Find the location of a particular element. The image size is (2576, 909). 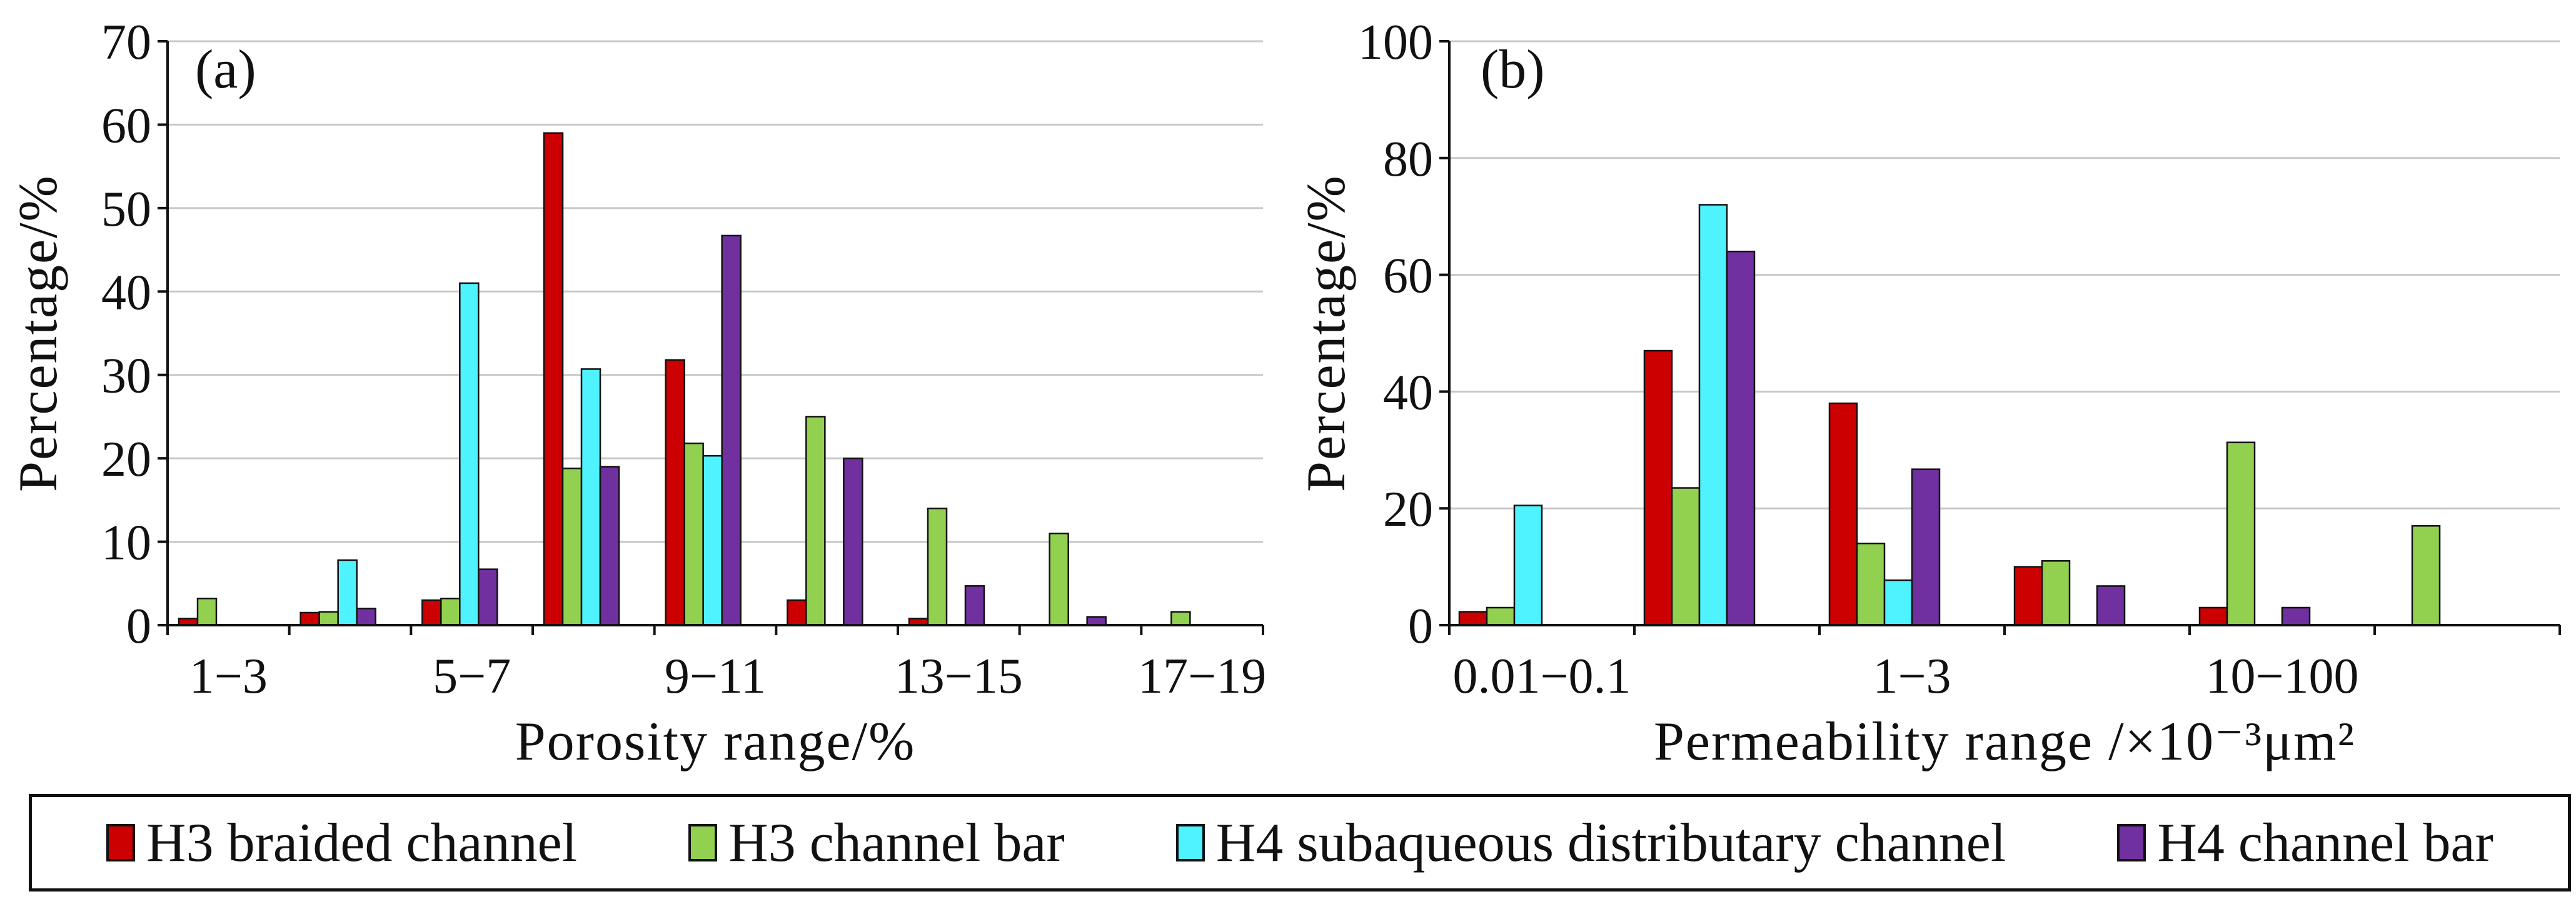

legend-item-h4-subaqueous-distributary-channel: H4 subaqueous distributary channel is located at coordinates (1590, 843).